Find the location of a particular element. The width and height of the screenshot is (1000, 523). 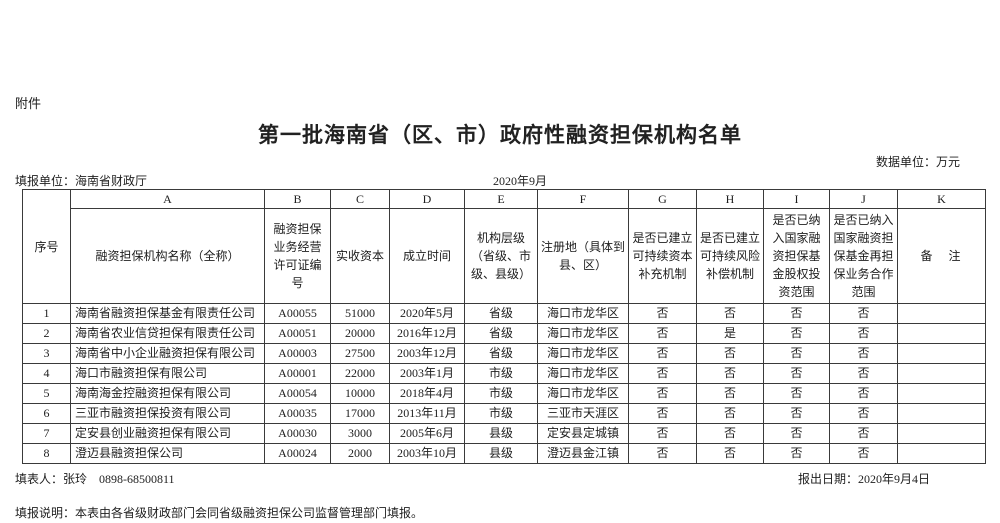

cell-institution-name: 海南省农业信贷担保有限责任公司 is located at coordinates (167, 333).